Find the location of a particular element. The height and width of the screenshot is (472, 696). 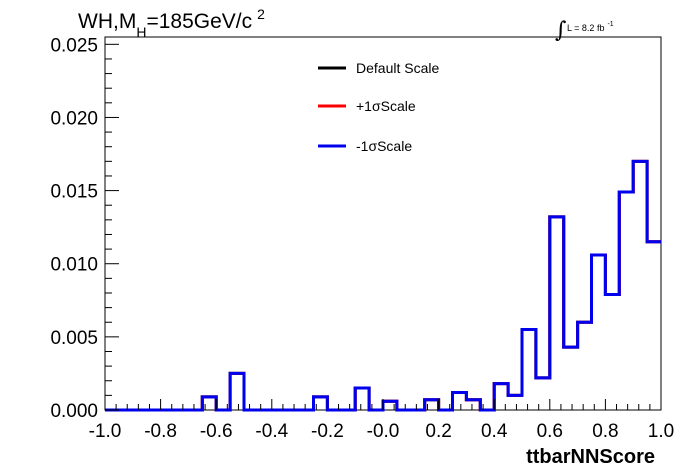

y-tick-label: 0.010 is located at coordinates (74, 265).